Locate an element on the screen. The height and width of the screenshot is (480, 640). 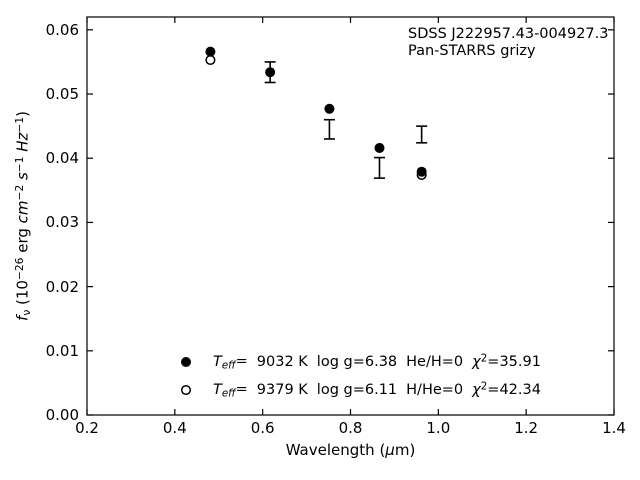
x-tick-label: 0.4 is located at coordinates (174, 428).